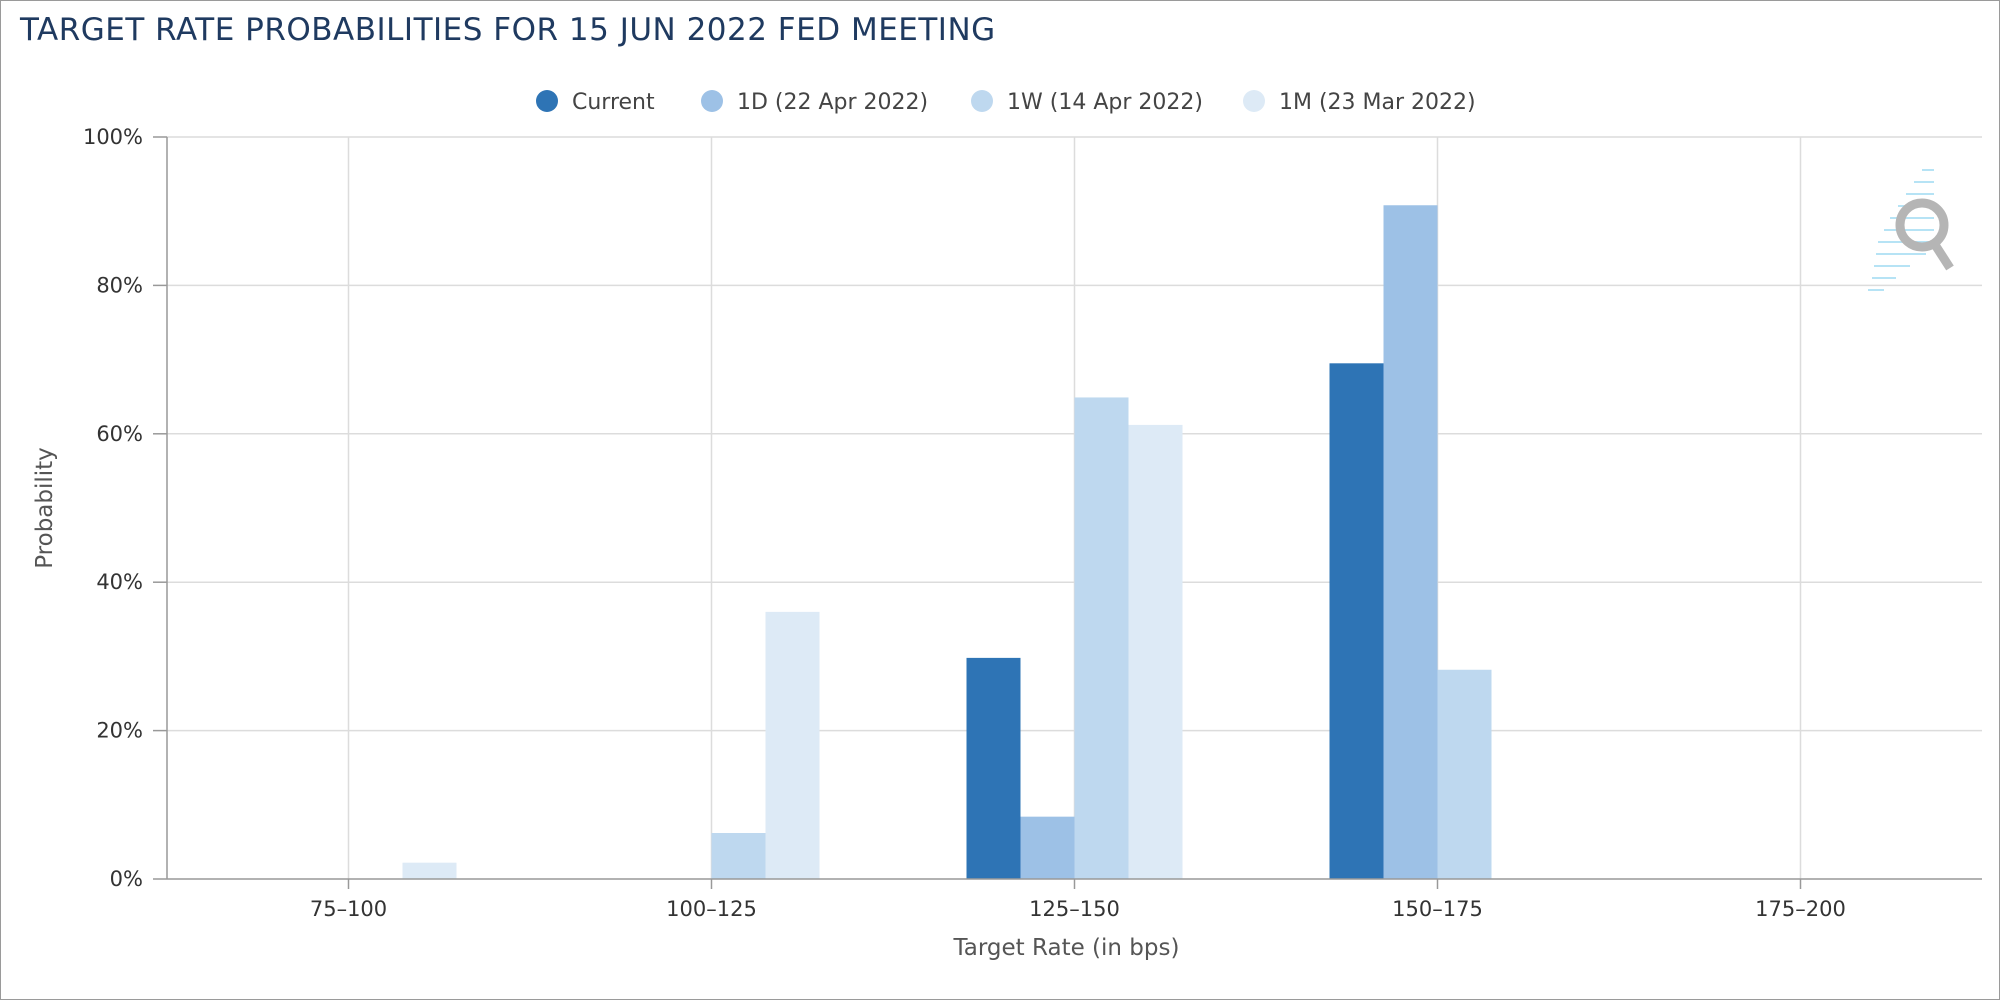  I want to click on y-tick-label: 0%, so click(126, 879).